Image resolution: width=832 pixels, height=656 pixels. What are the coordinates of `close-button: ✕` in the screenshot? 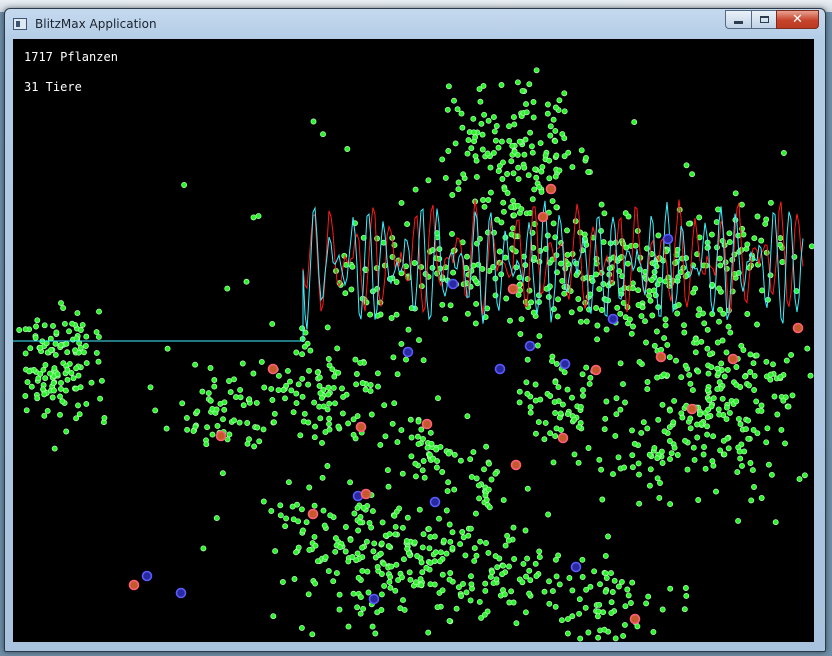 It's located at (797, 19).